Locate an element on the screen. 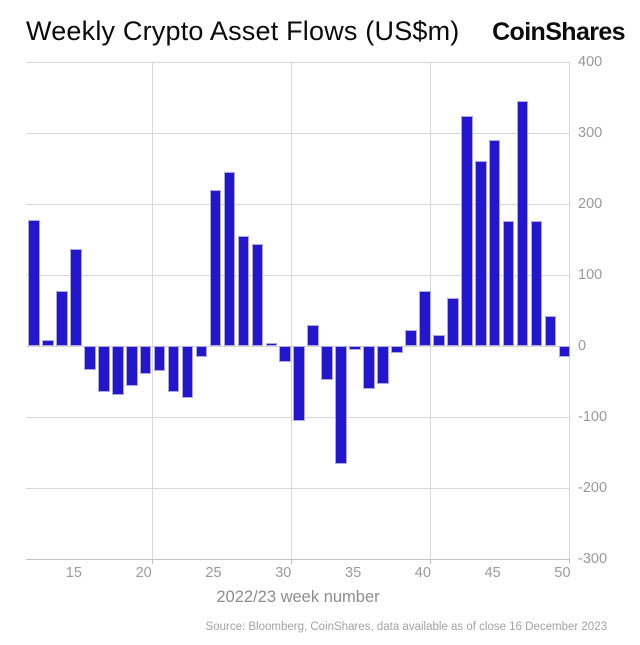  x-axis-line is located at coordinates (298, 559).